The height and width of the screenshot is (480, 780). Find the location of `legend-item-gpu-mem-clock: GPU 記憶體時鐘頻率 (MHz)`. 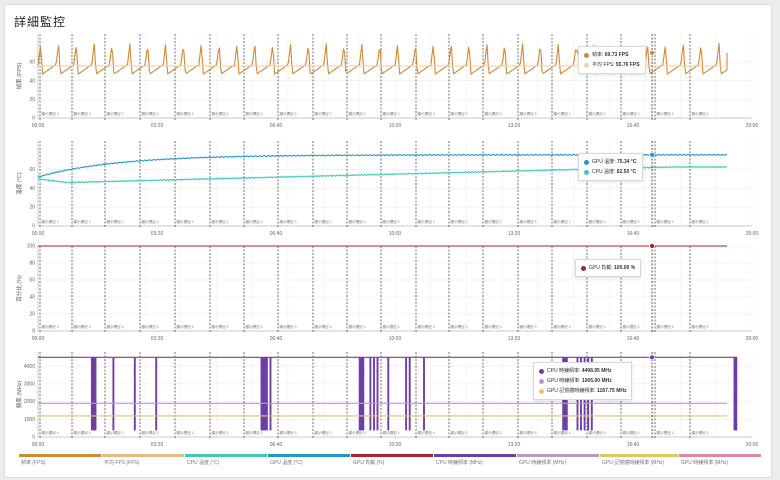

legend-item-gpu-mem-clock: GPU 記憶體時鐘頻率 (MHz) is located at coordinates (639, 462).